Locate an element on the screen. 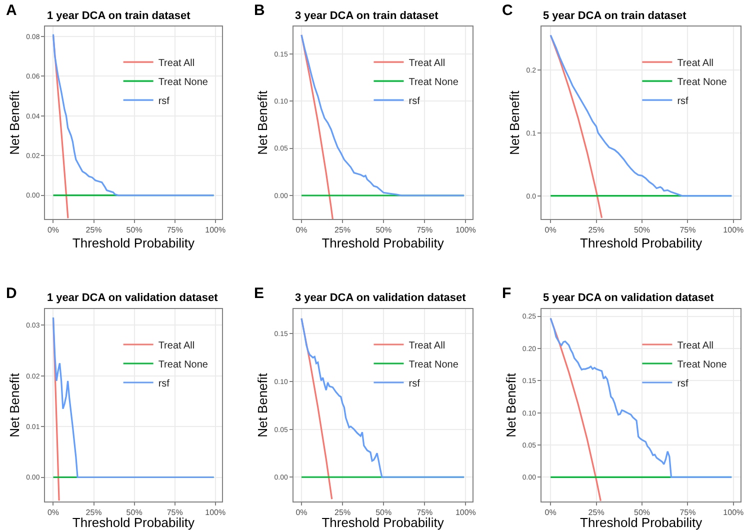 This screenshot has height=530, width=756. chart-title: 1 year DCA on validation dataset is located at coordinates (132, 298).